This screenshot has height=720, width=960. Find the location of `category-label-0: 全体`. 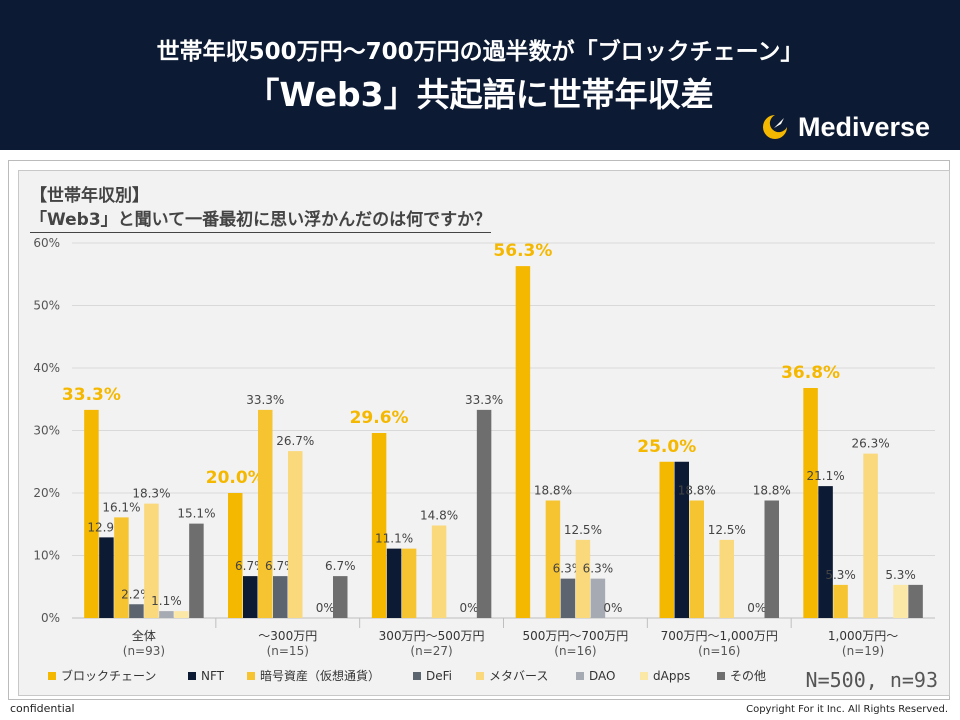

category-label-0: 全体 is located at coordinates (144, 635).